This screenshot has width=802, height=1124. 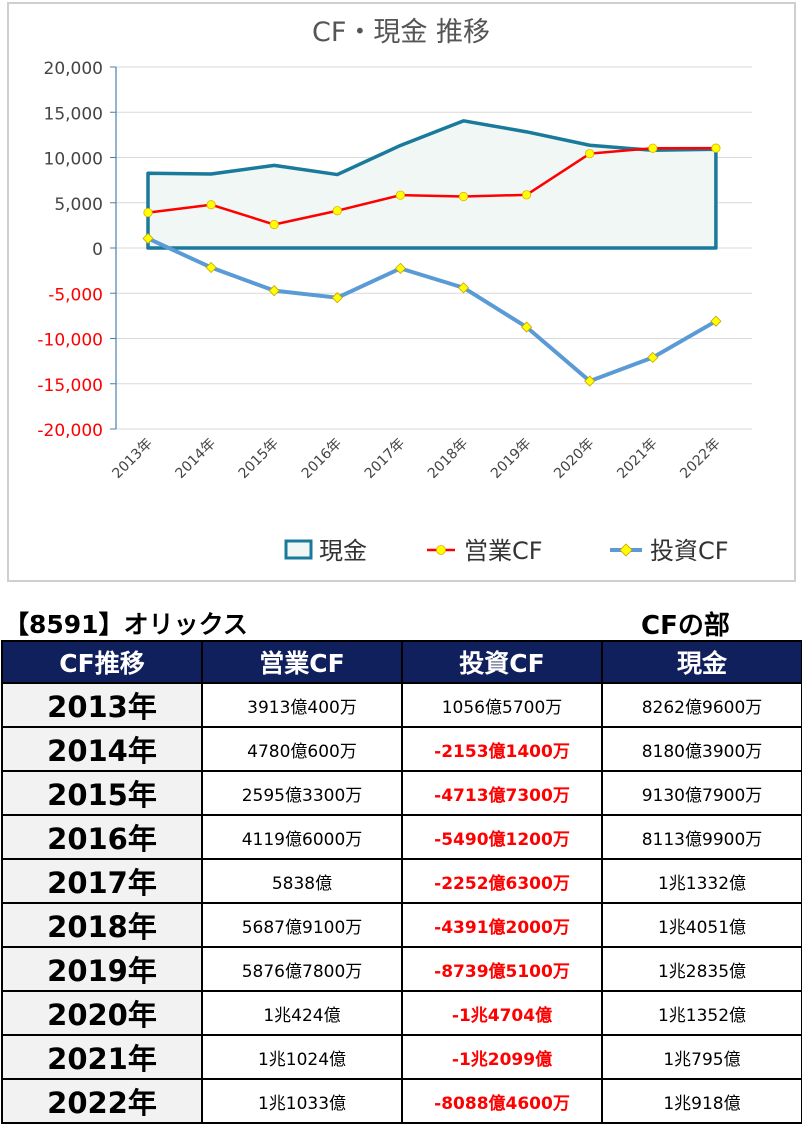 I want to click on operating-cf-cell: 3913億400万, so click(x=302, y=705).